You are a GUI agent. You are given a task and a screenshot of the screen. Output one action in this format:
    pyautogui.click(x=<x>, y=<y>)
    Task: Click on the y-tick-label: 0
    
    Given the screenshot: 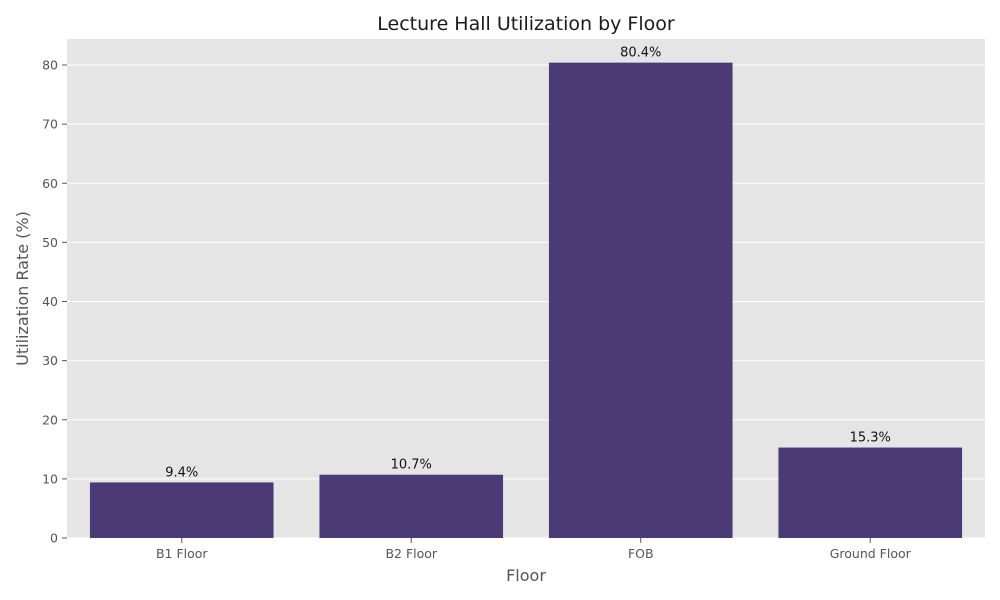 What is the action you would take?
    pyautogui.click(x=54, y=538)
    